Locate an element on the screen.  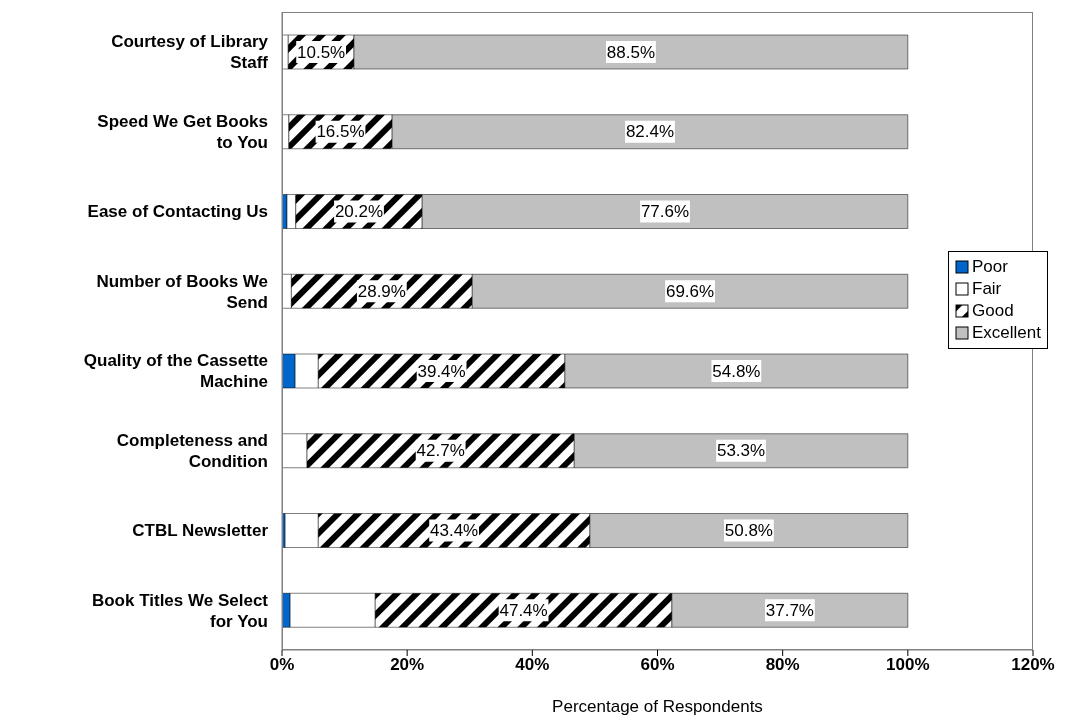
data-label: 42.7% is located at coordinates (440, 451).